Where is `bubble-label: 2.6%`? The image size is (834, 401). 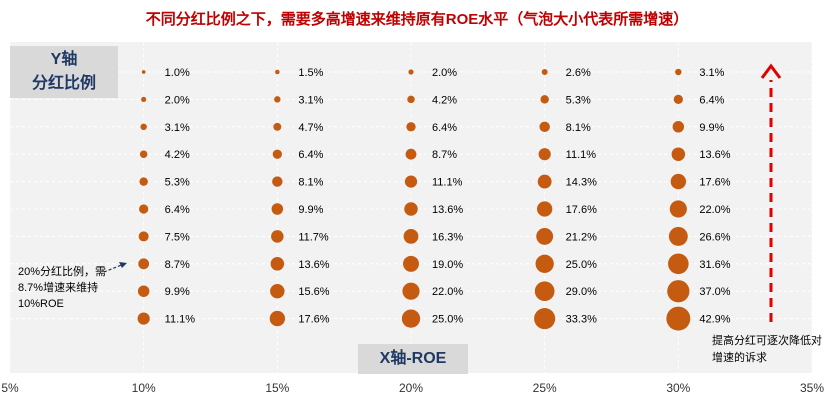 bubble-label: 2.6% is located at coordinates (578, 73).